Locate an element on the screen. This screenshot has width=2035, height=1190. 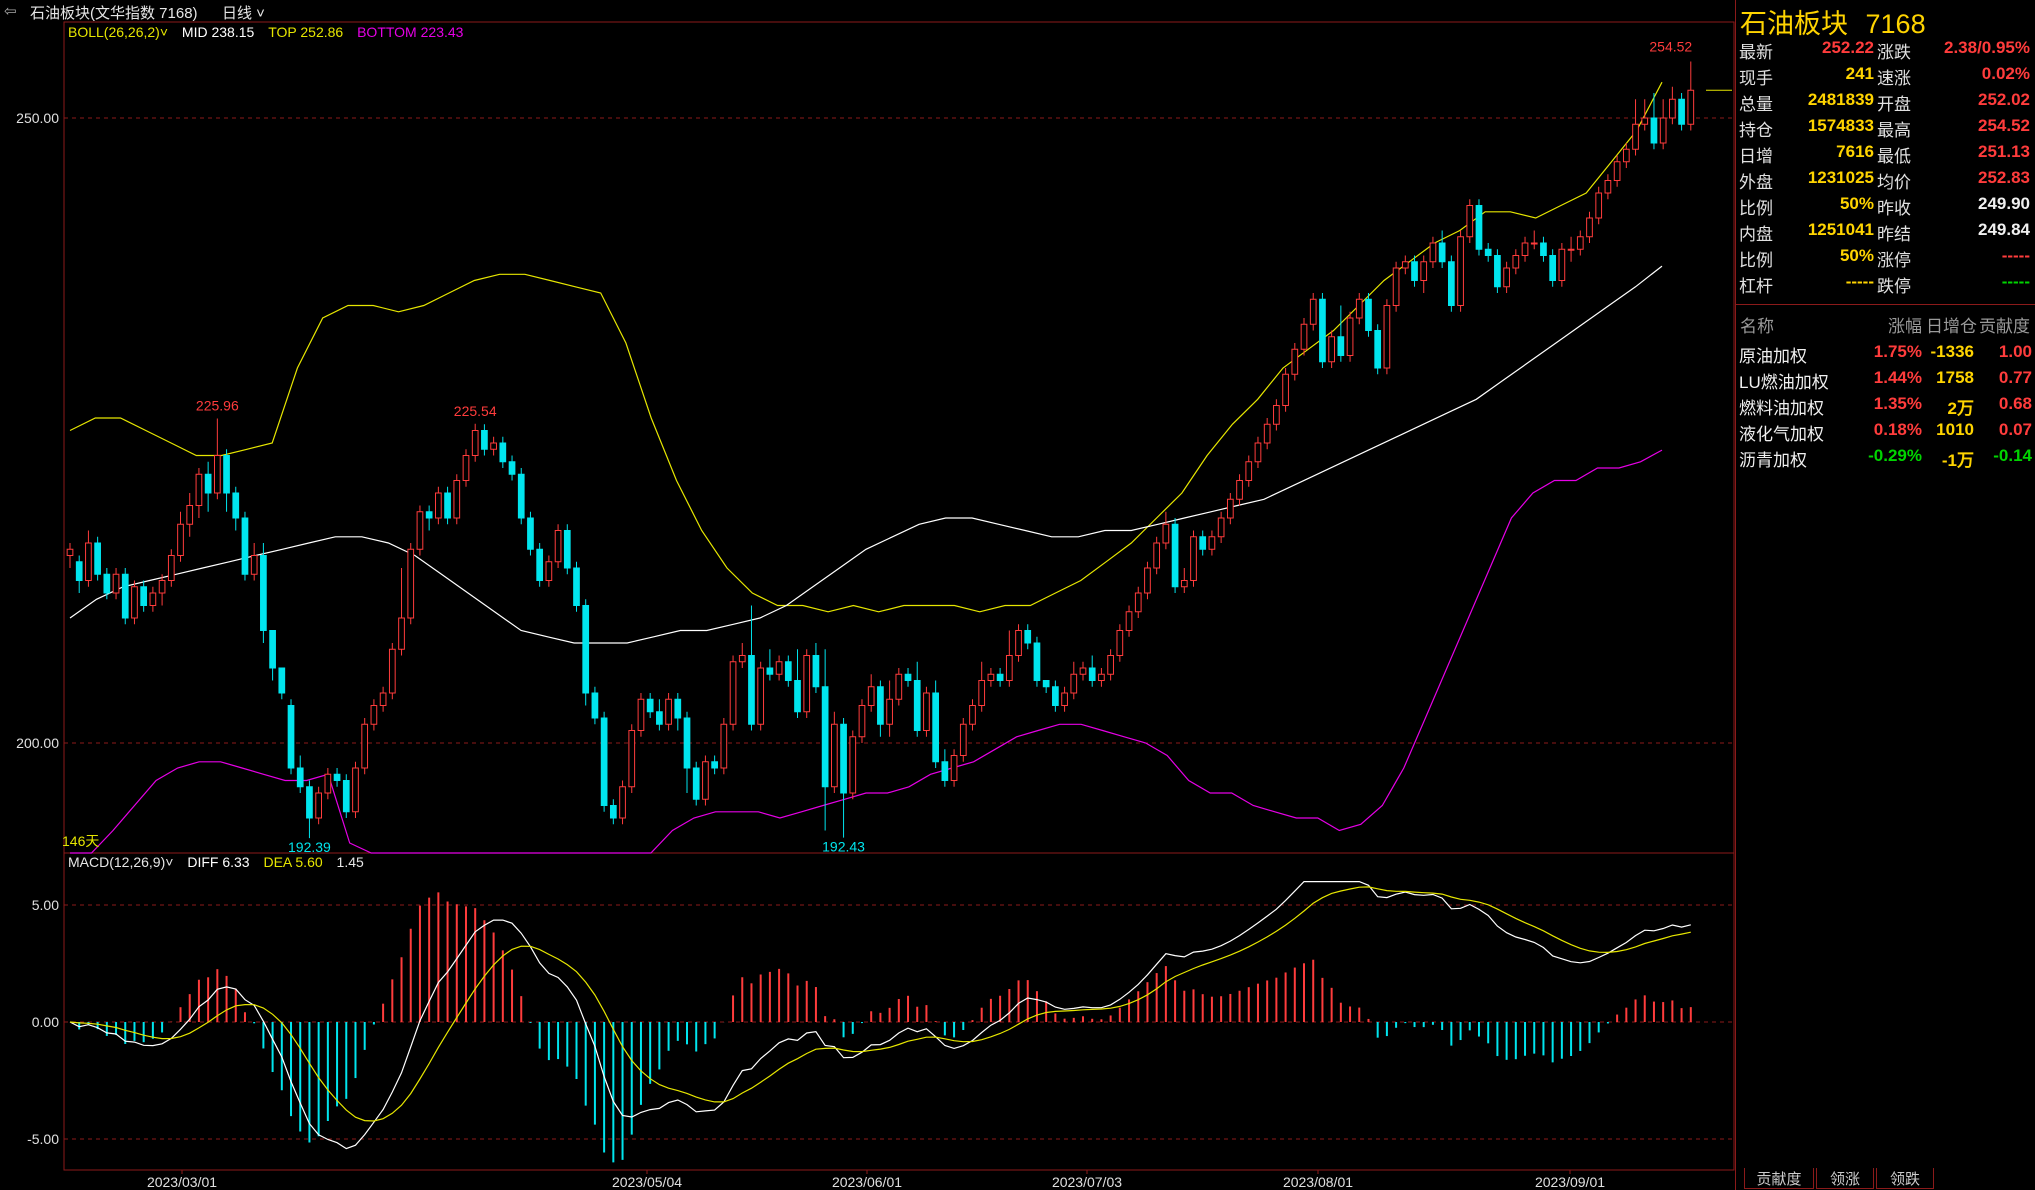
quote-value: 249.90 is located at coordinates (2004, 203).